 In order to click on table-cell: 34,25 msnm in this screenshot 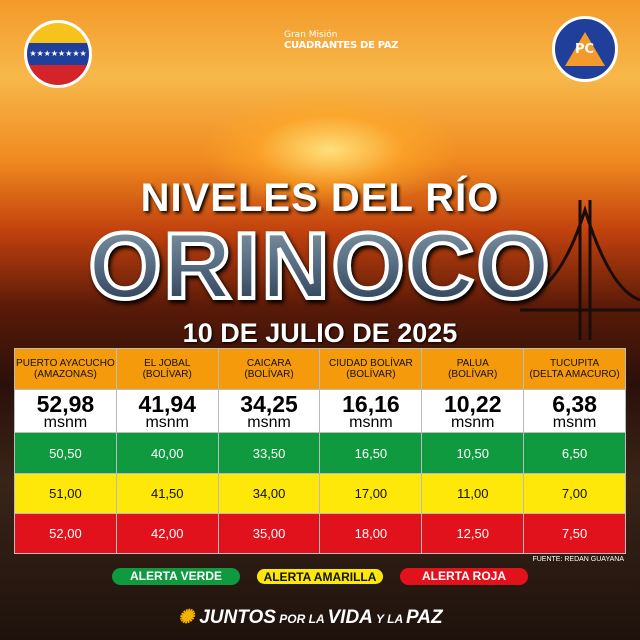, I will do `click(269, 411)`.